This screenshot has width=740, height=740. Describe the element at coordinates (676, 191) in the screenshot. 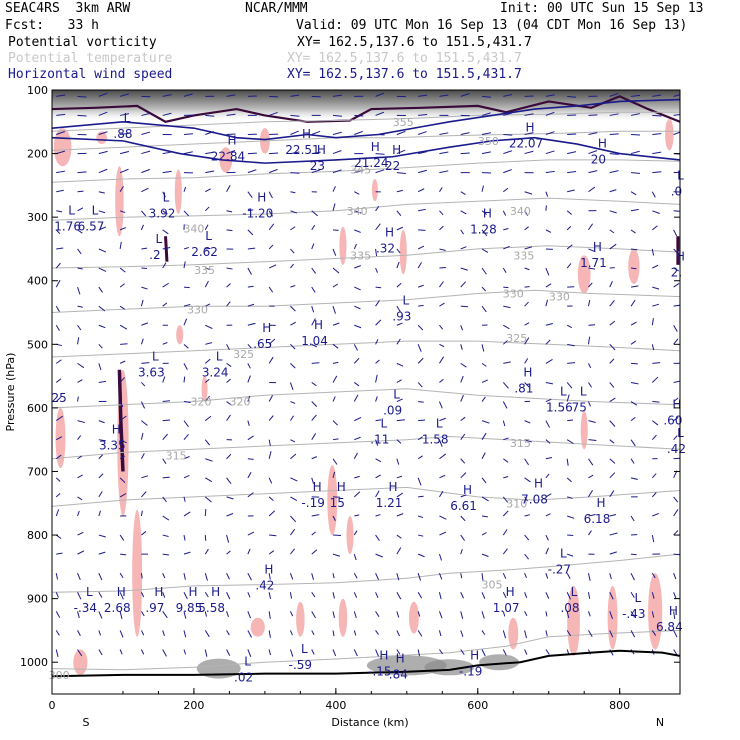

I see `extremum-value: .0` at that location.